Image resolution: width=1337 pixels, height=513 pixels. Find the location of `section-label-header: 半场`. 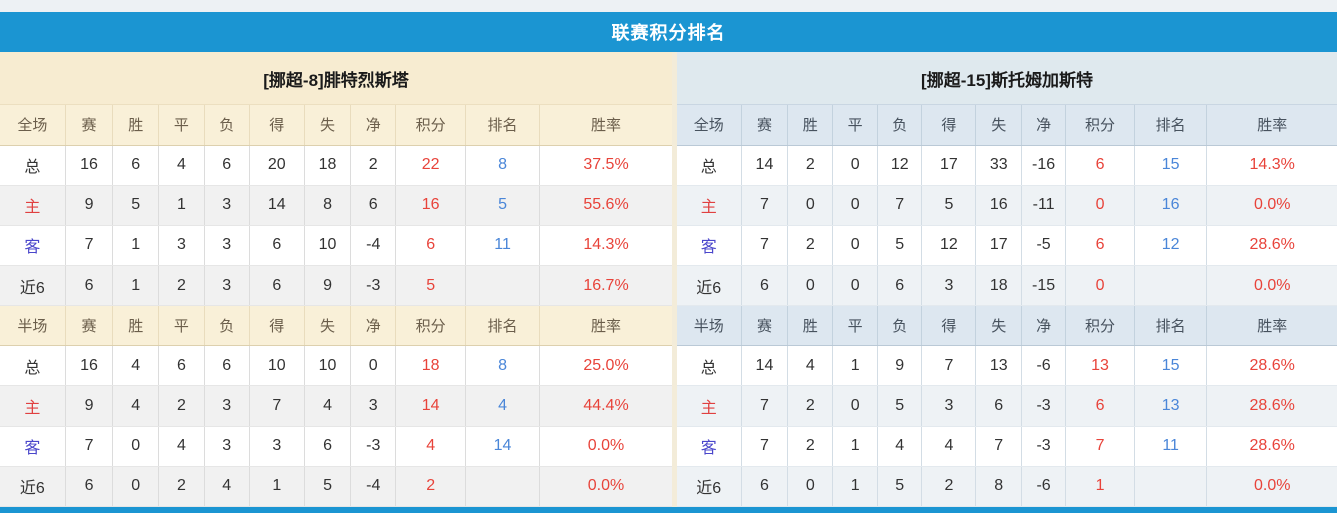

section-label-header: 半场 is located at coordinates (33, 326).